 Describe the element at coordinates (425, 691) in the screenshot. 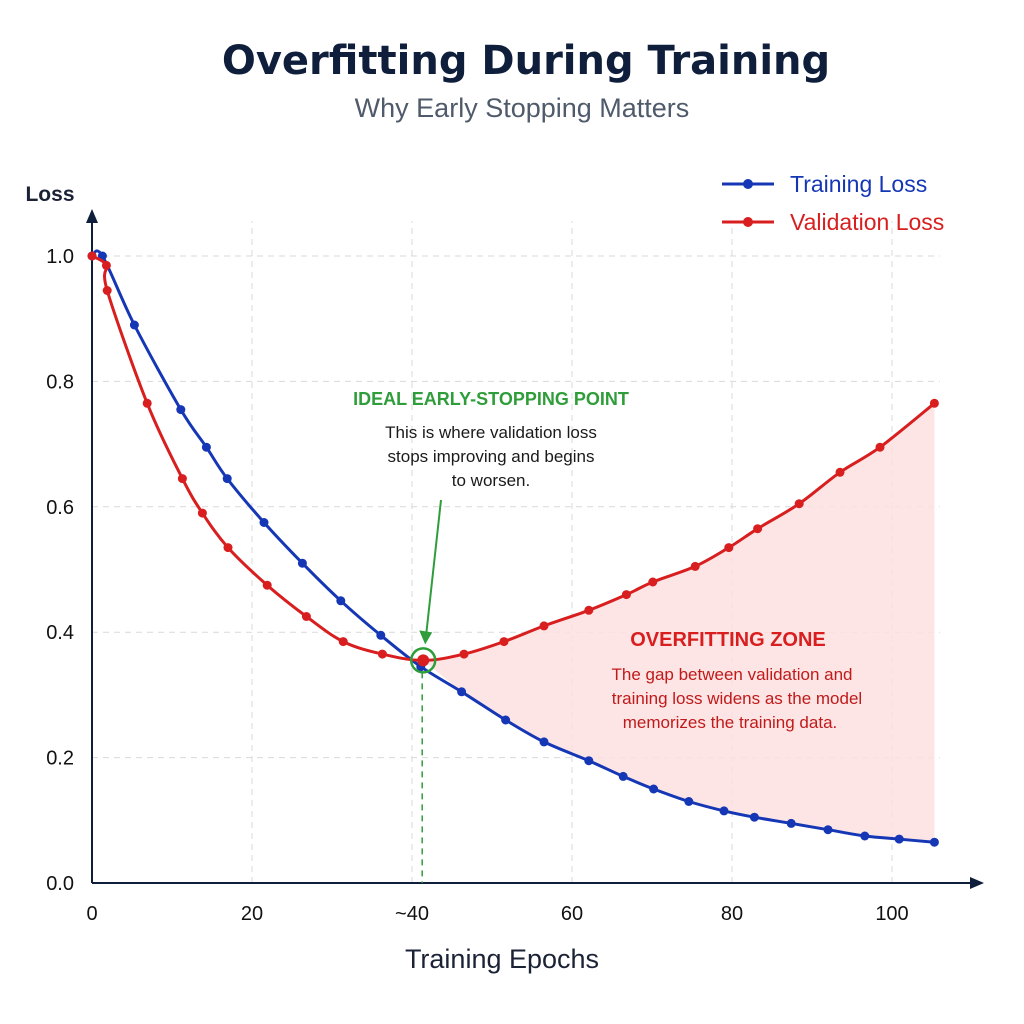

I see `early-stop-marker` at that location.